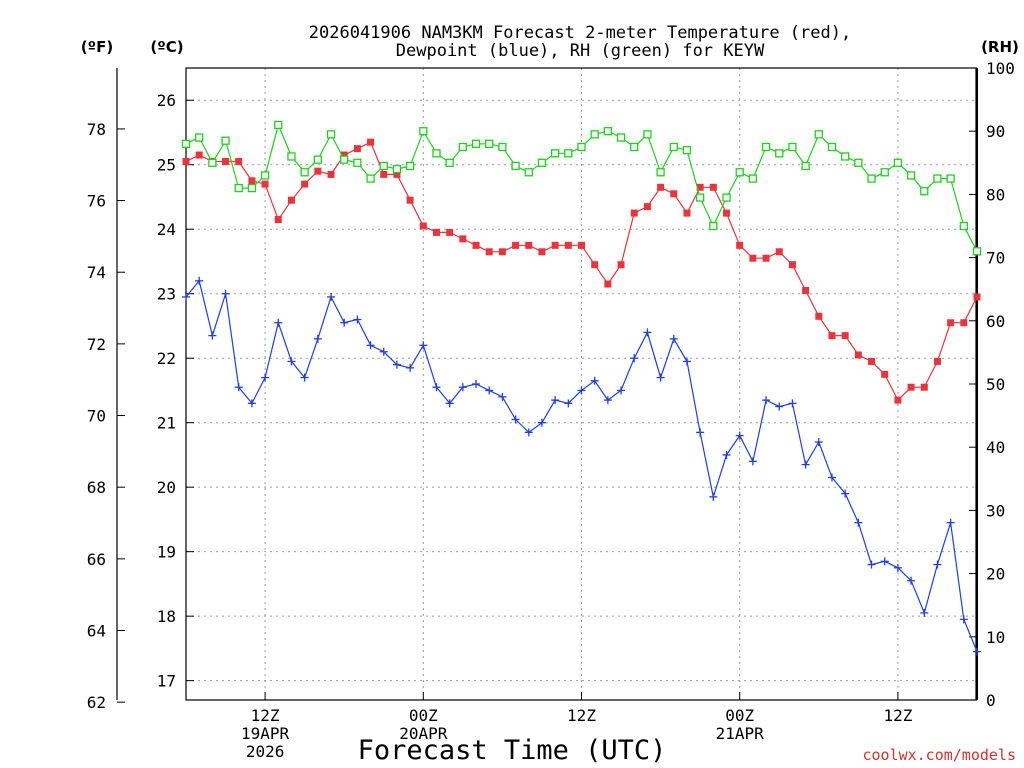 The height and width of the screenshot is (768, 1024). I want to click on rh-tick-label: 20, so click(995, 574).